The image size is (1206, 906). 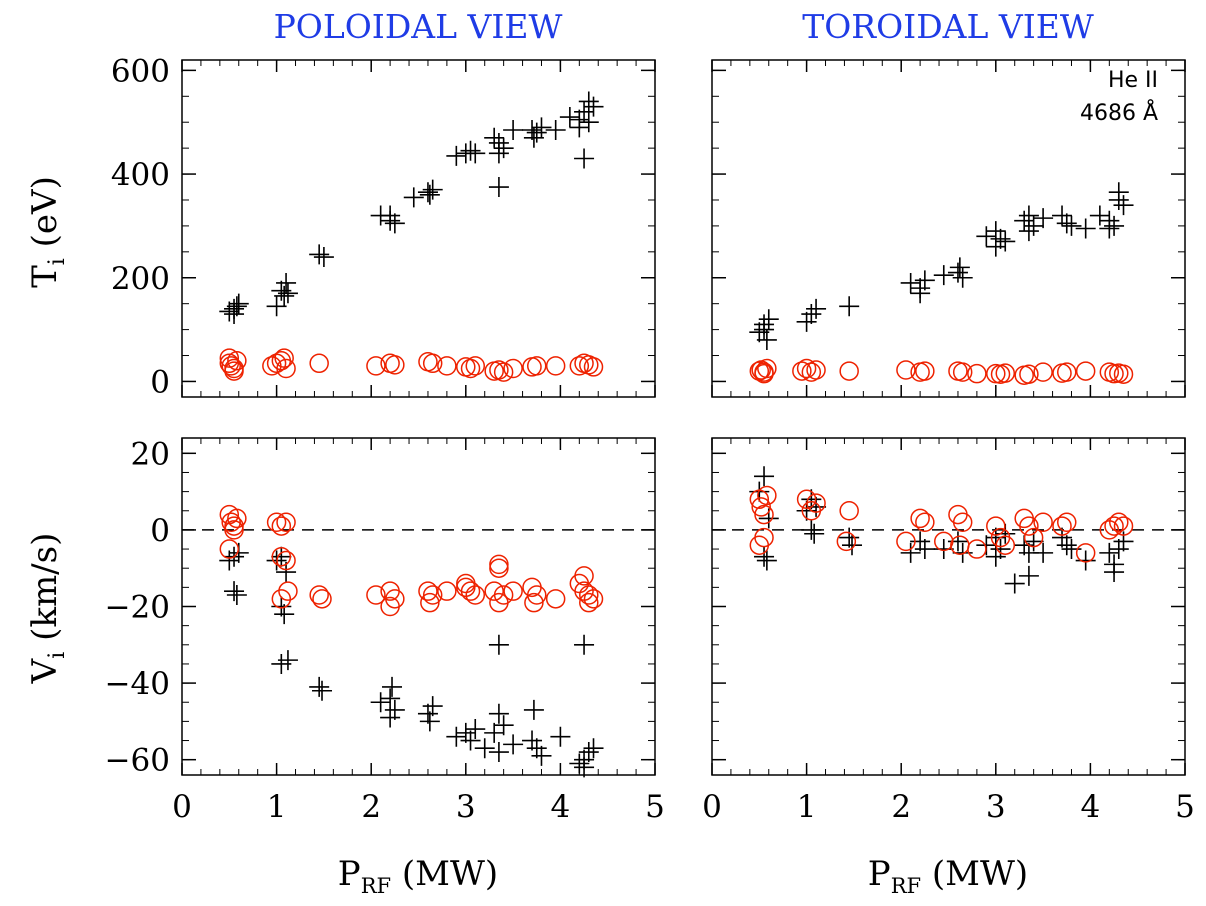 What do you see at coordinates (137, 761) in the screenshot?
I see `y-tick-label: −60` at bounding box center [137, 761].